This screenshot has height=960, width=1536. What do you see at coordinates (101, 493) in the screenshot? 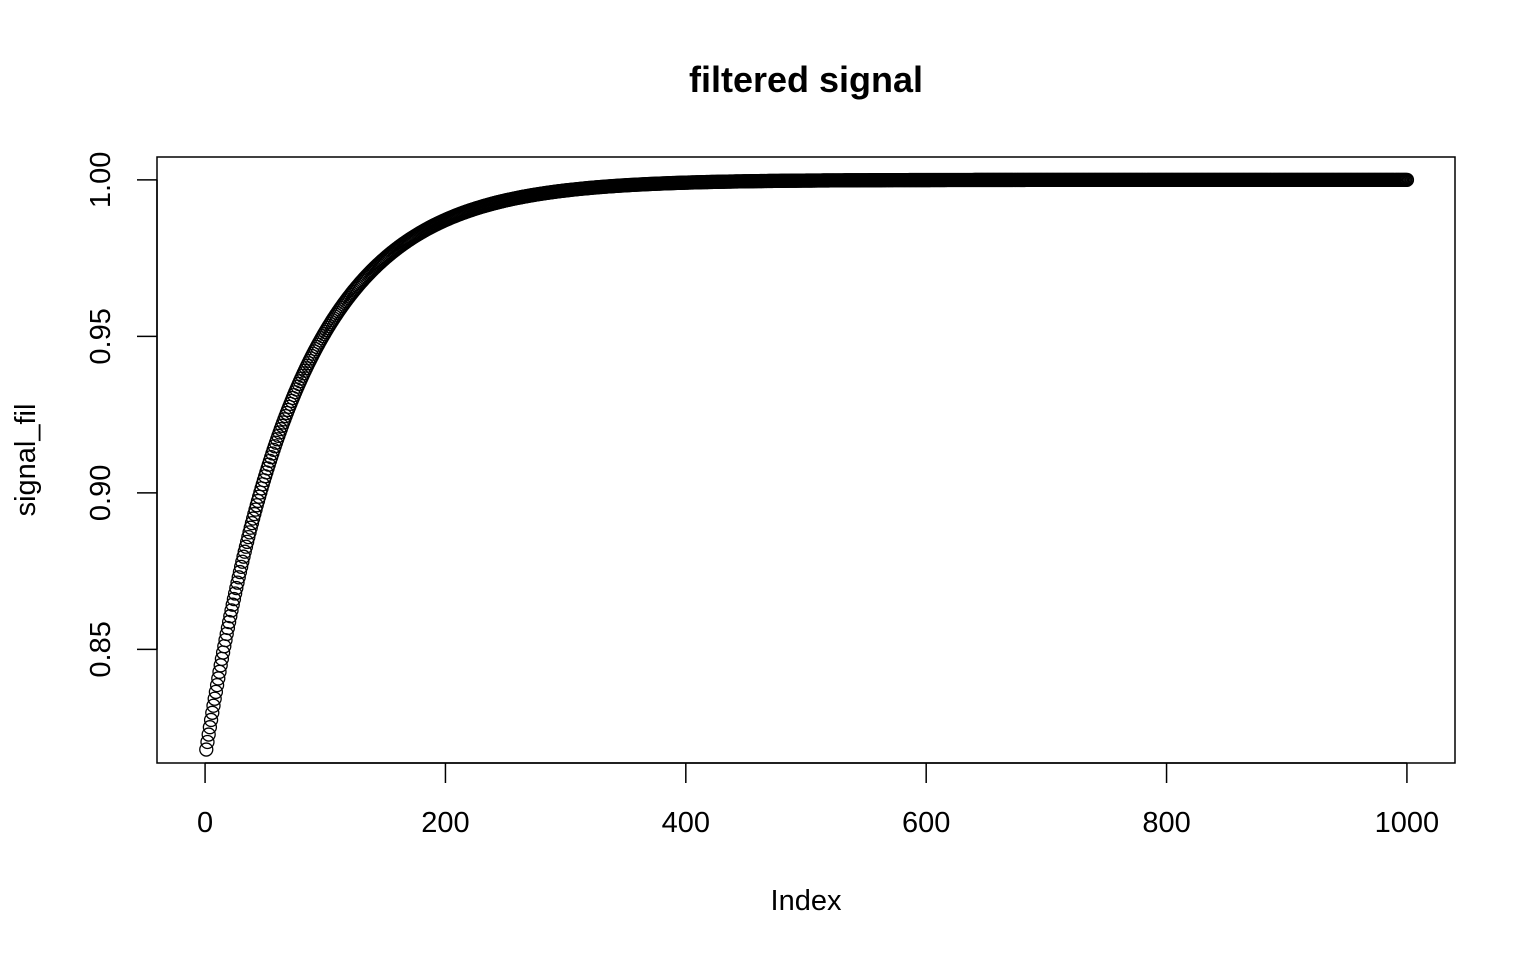
I see `y-tick-label: 0.90` at bounding box center [101, 493].